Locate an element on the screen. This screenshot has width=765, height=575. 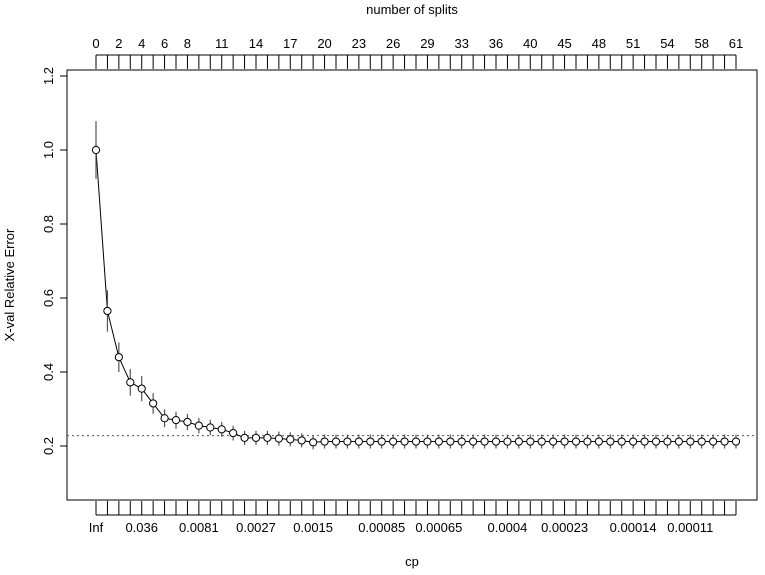
bottom-tick-label: 0.00085 is located at coordinates (381, 527).